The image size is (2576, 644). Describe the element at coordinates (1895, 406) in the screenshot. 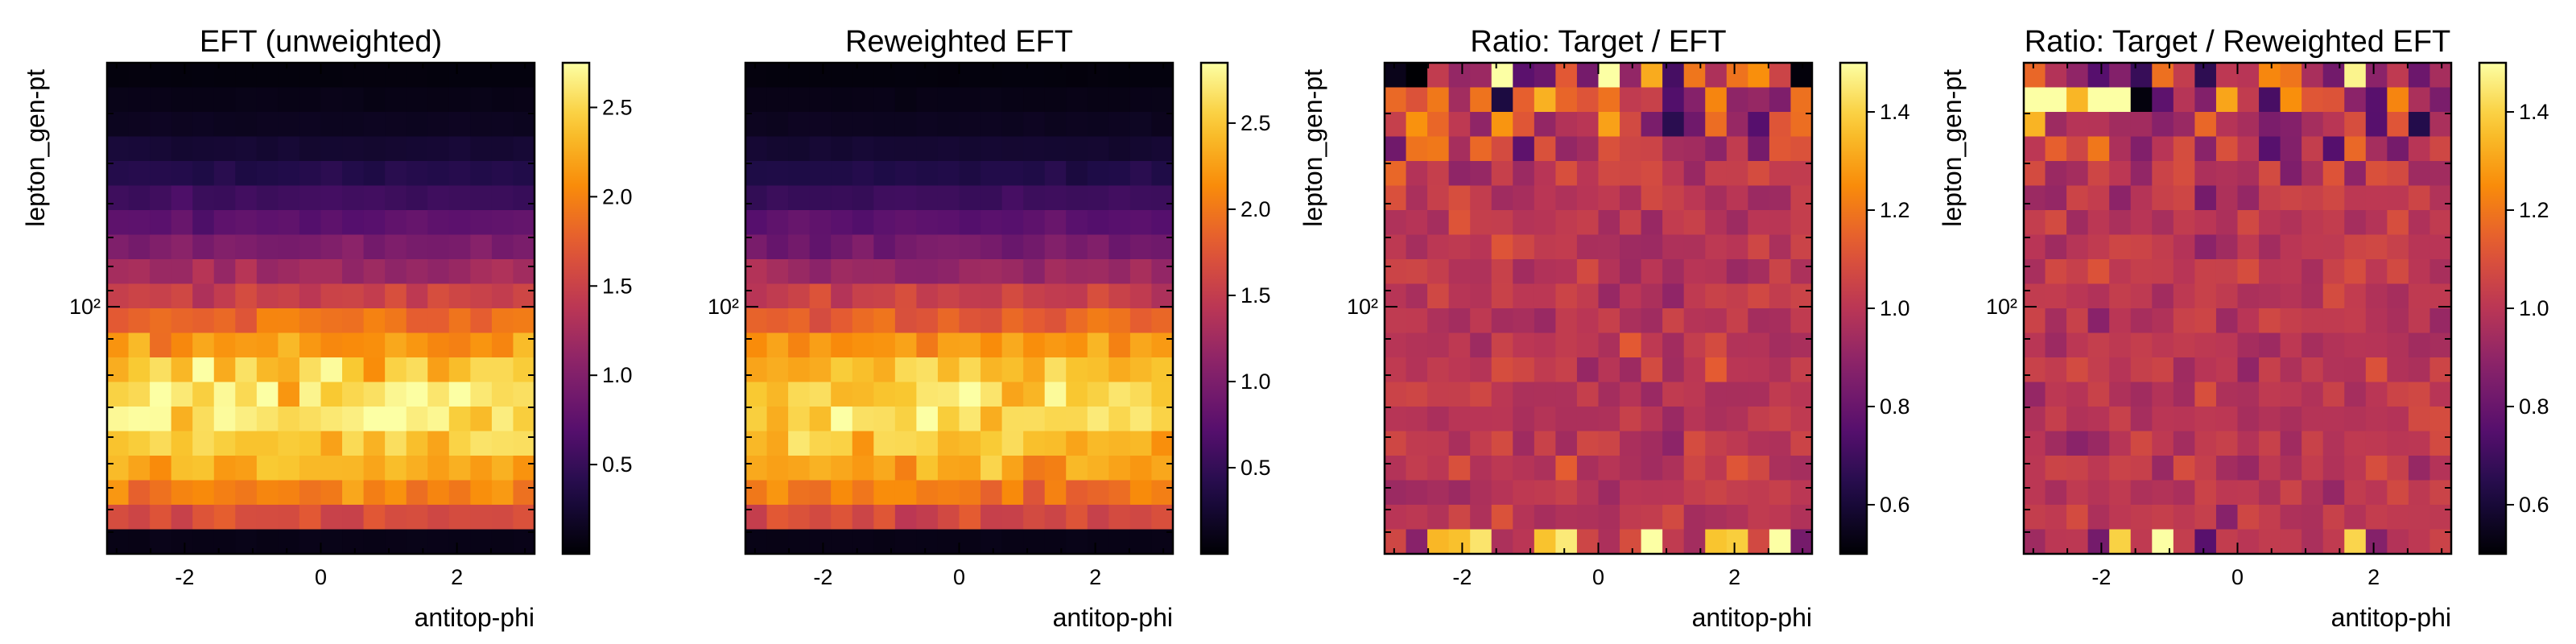

I see `colorbar-tick-label: 0.8` at that location.